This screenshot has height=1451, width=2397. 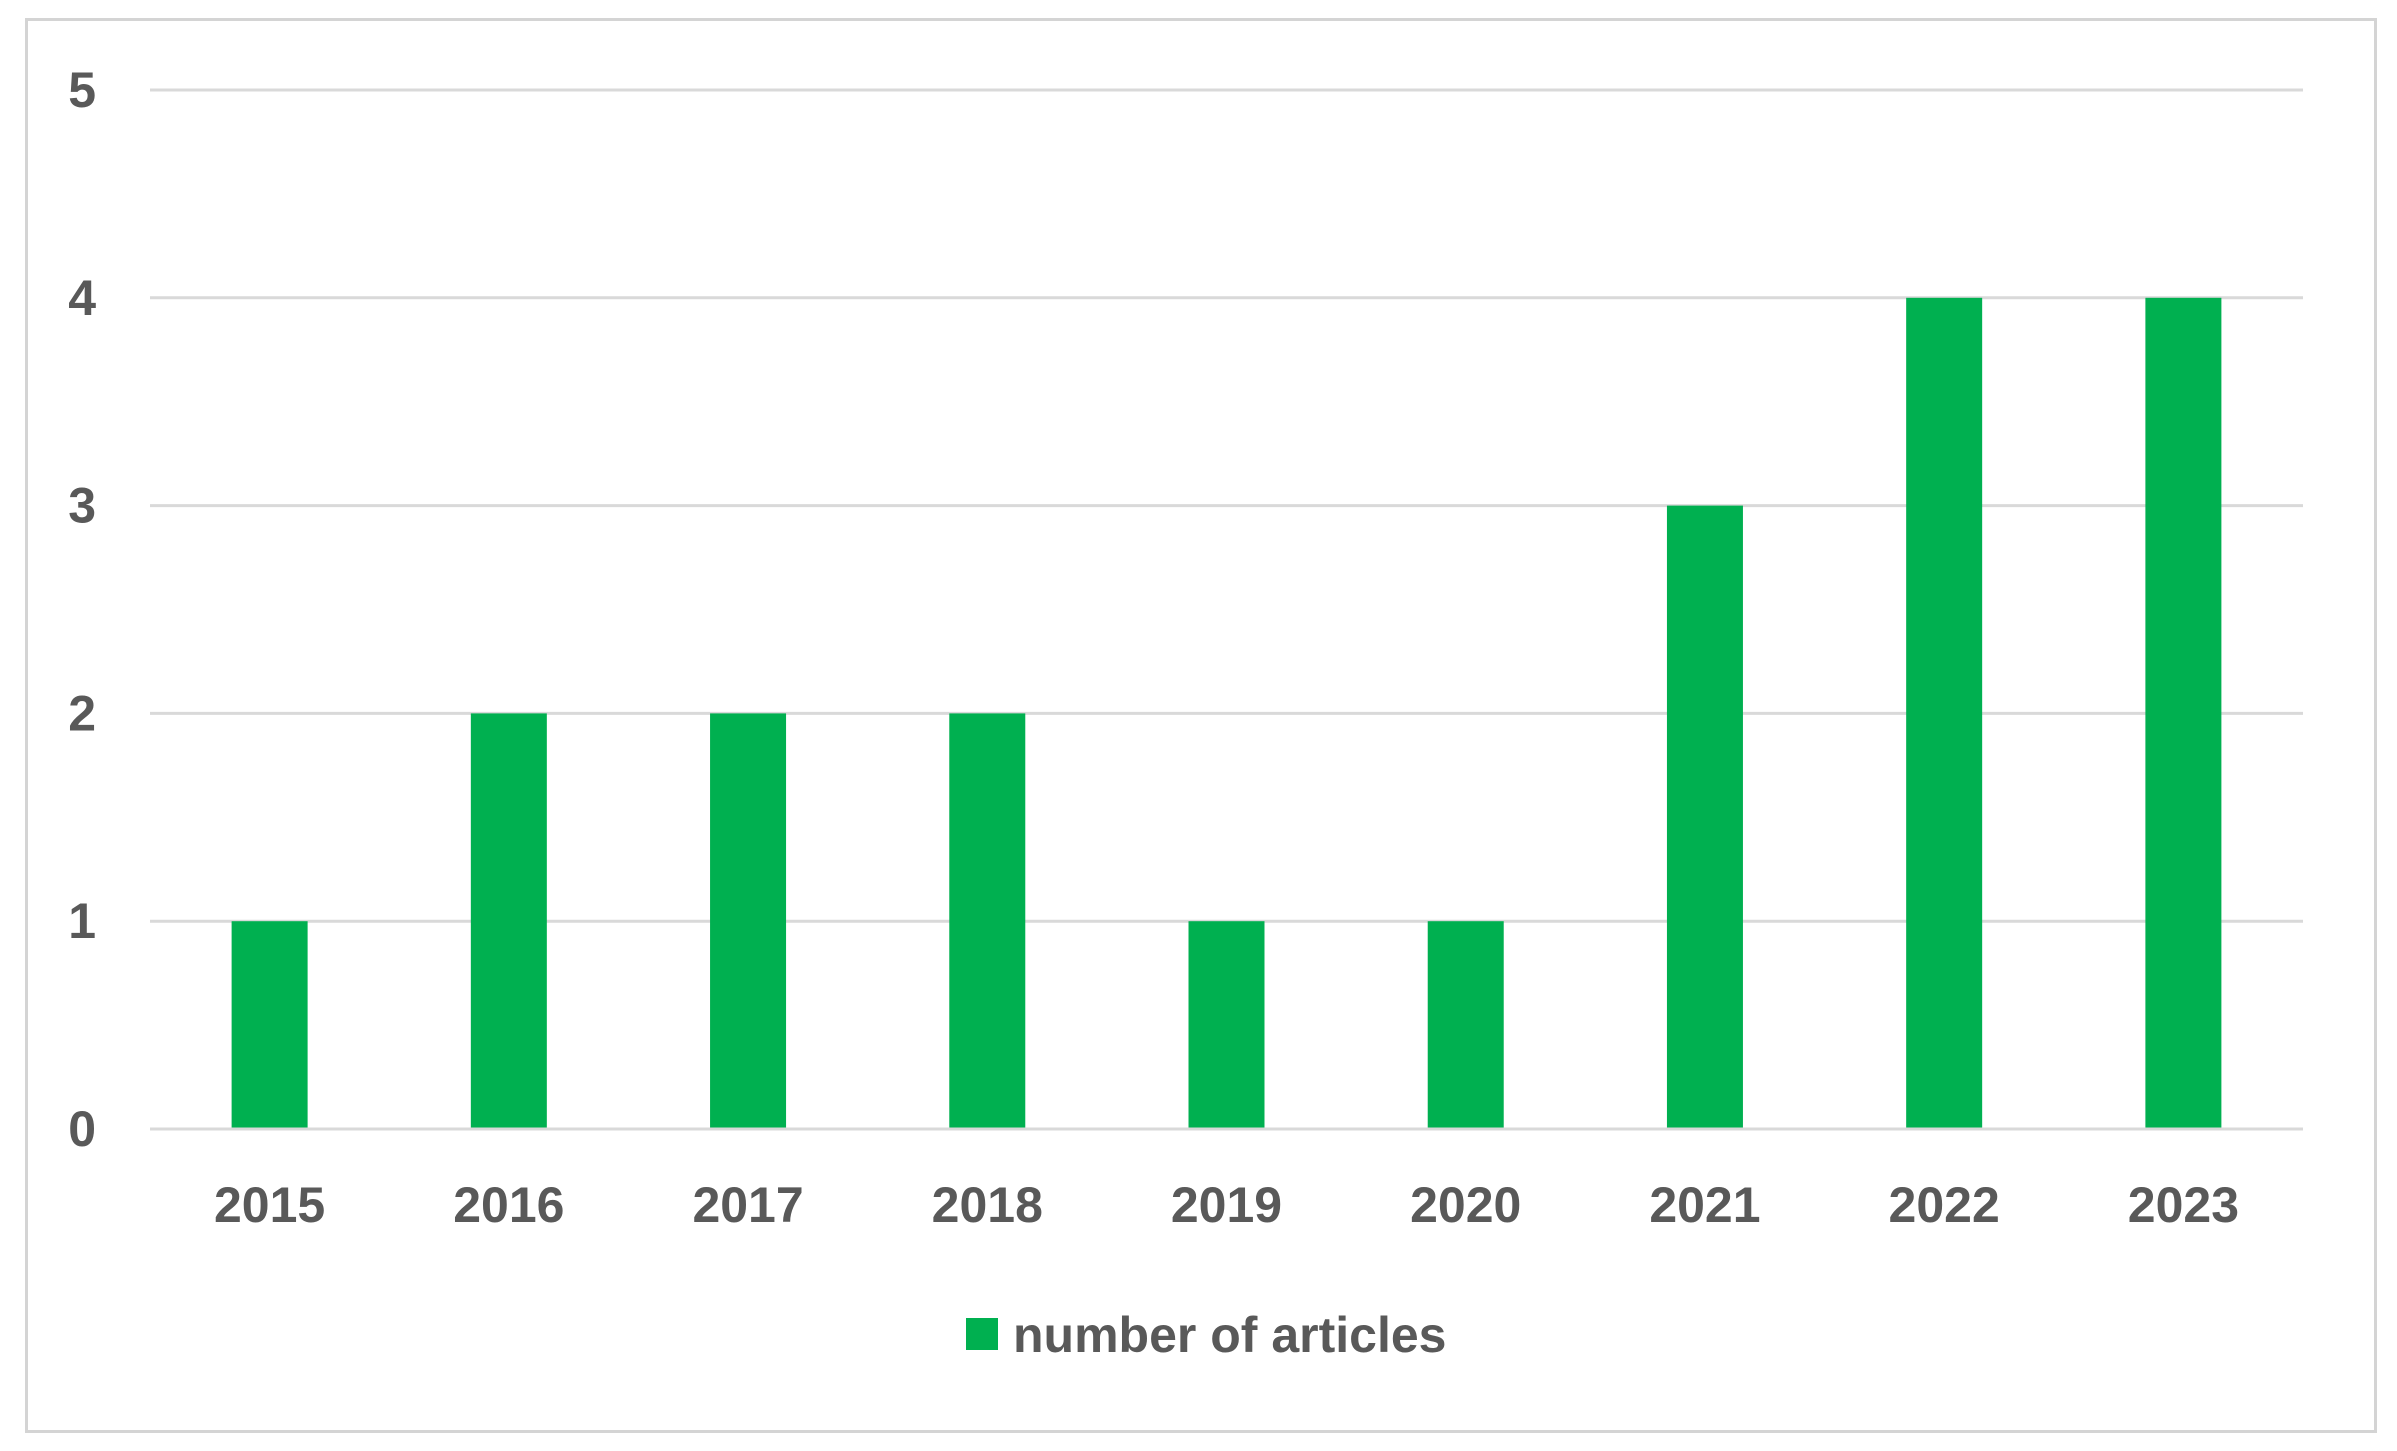 What do you see at coordinates (2183, 1205) in the screenshot?
I see `x-tick-label-2023: 2023` at bounding box center [2183, 1205].